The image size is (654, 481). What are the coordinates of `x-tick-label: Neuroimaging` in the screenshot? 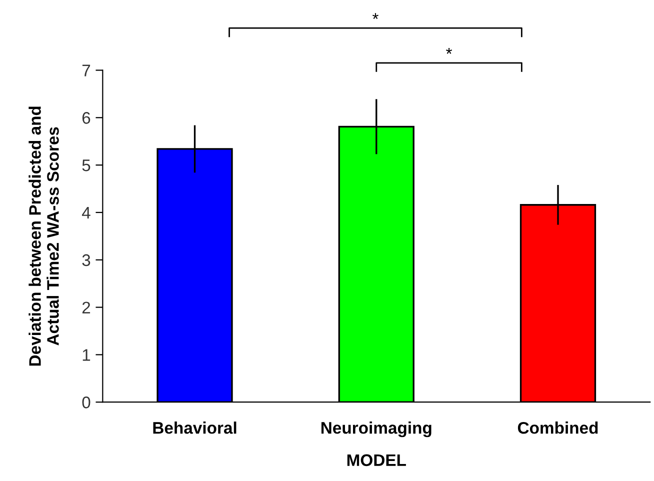 It's located at (376, 430).